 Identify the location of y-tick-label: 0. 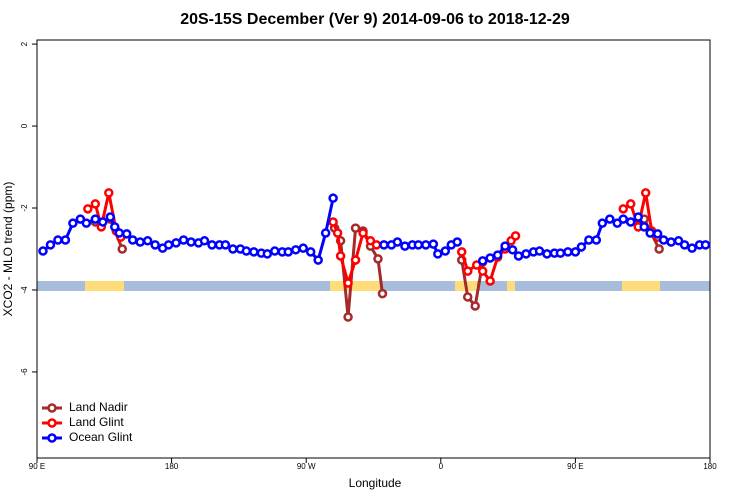
(24, 125).